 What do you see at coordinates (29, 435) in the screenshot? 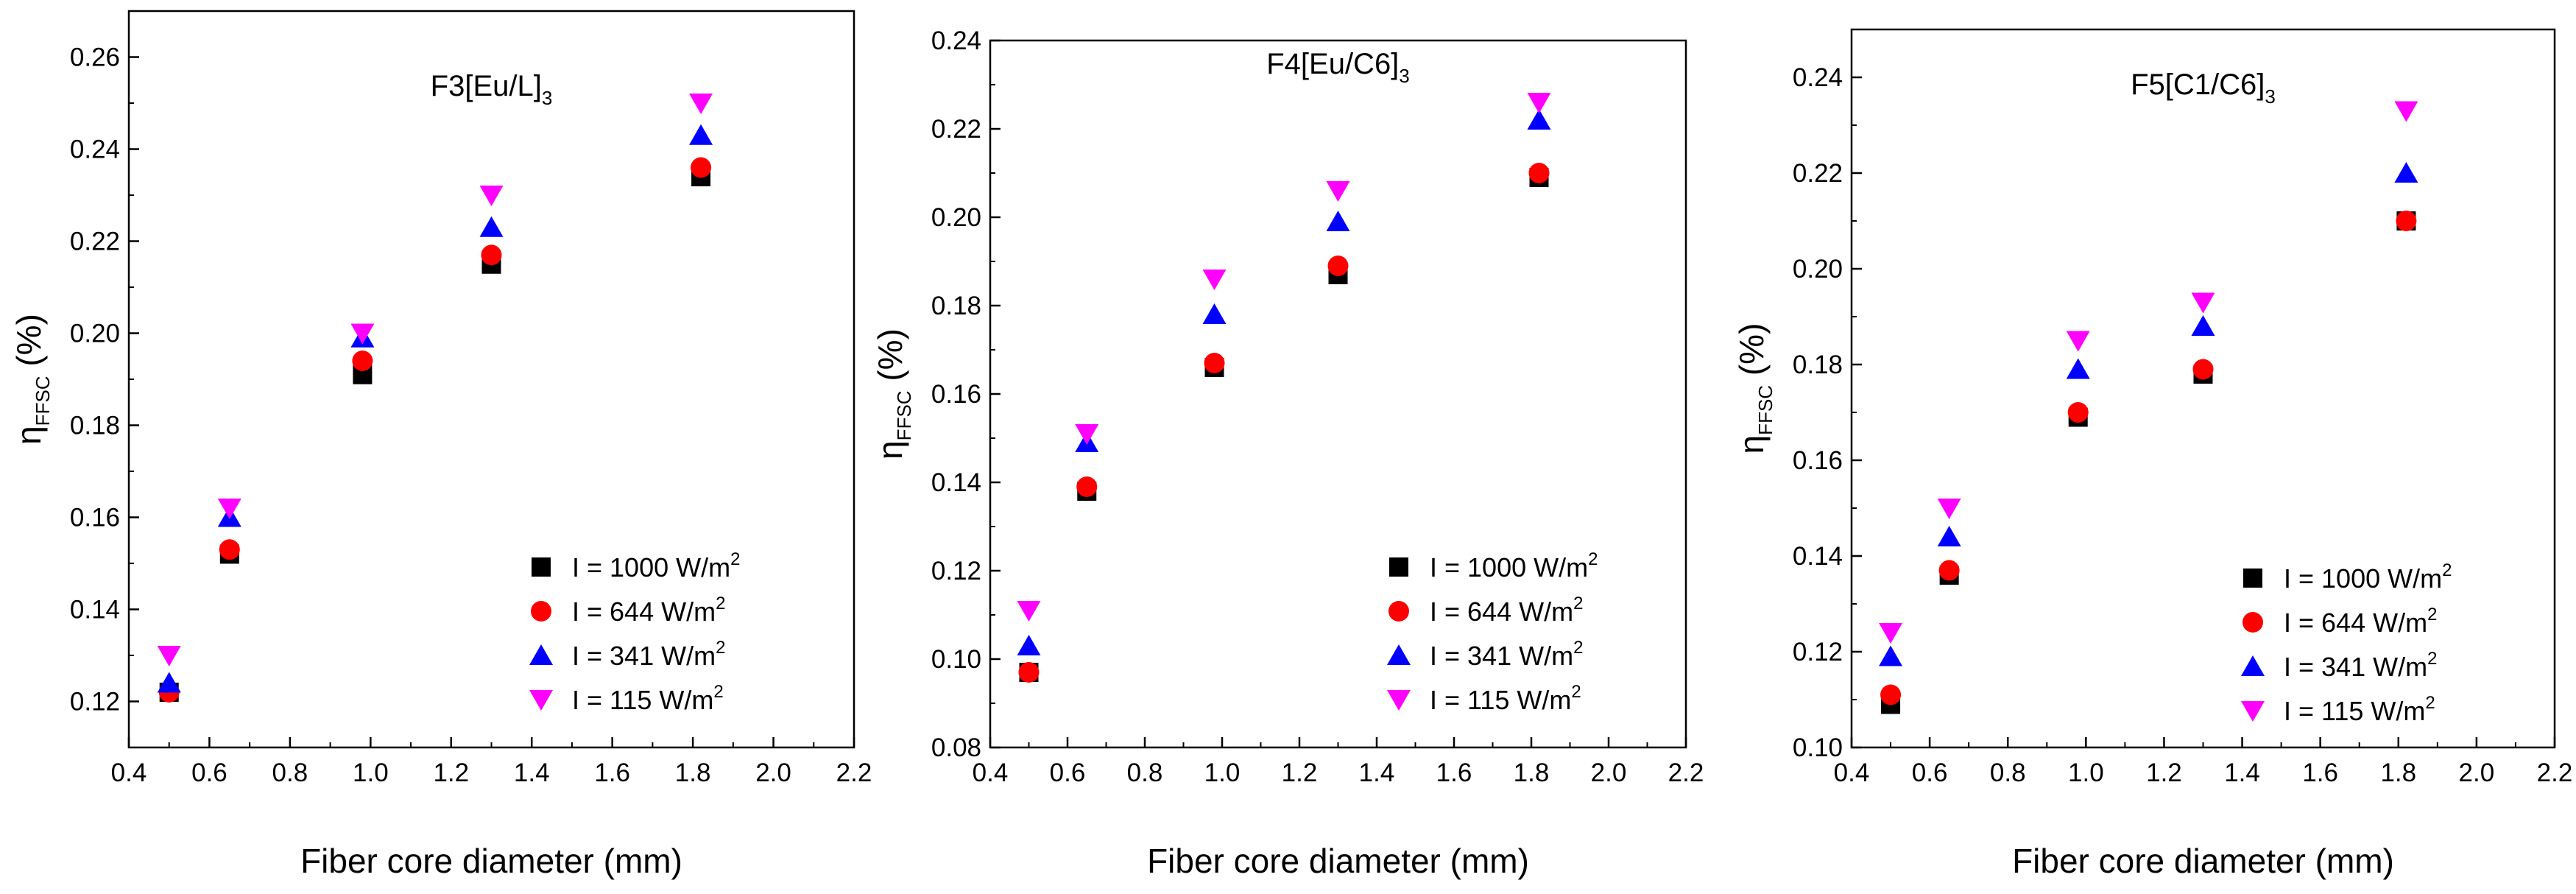
I see `y-axis-symbol: η` at bounding box center [29, 435].